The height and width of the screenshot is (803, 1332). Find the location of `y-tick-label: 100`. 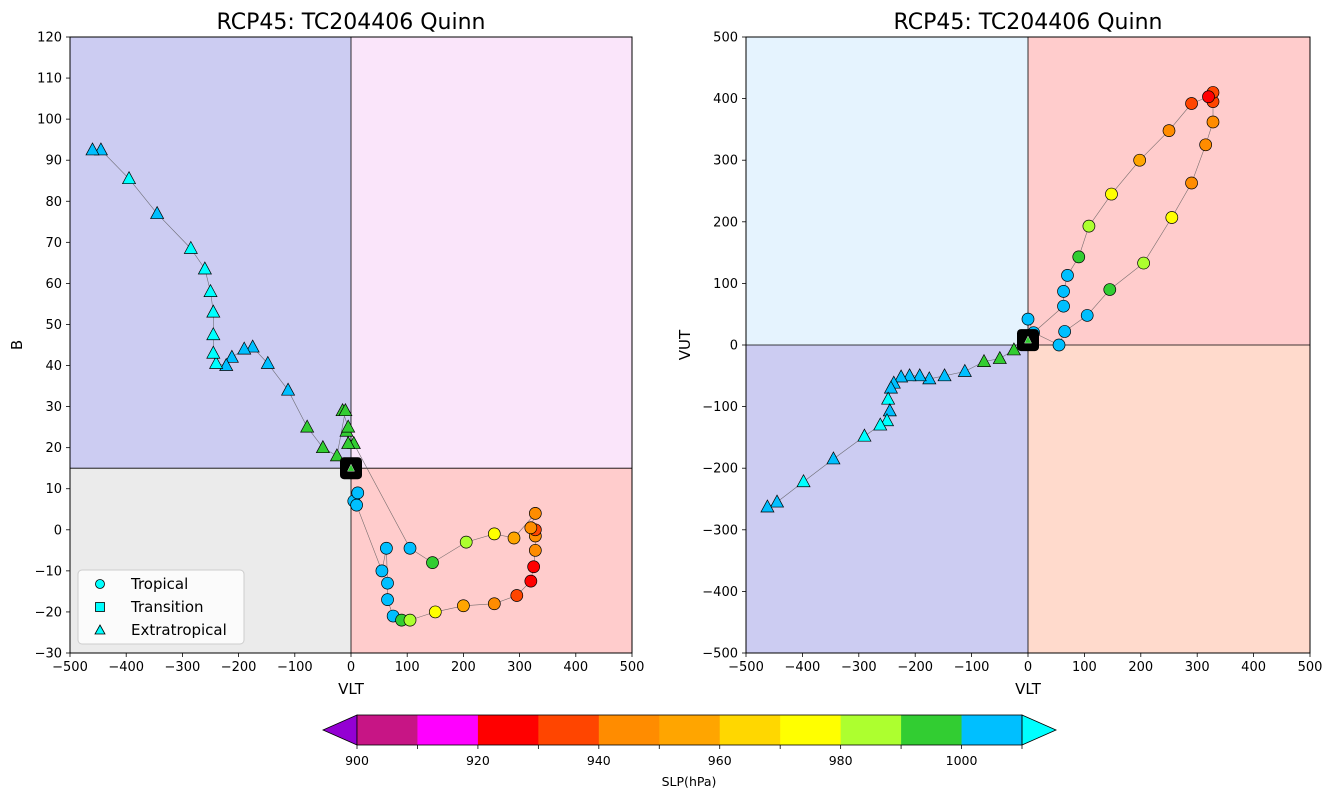

y-tick-label: 100 is located at coordinates (725, 284).